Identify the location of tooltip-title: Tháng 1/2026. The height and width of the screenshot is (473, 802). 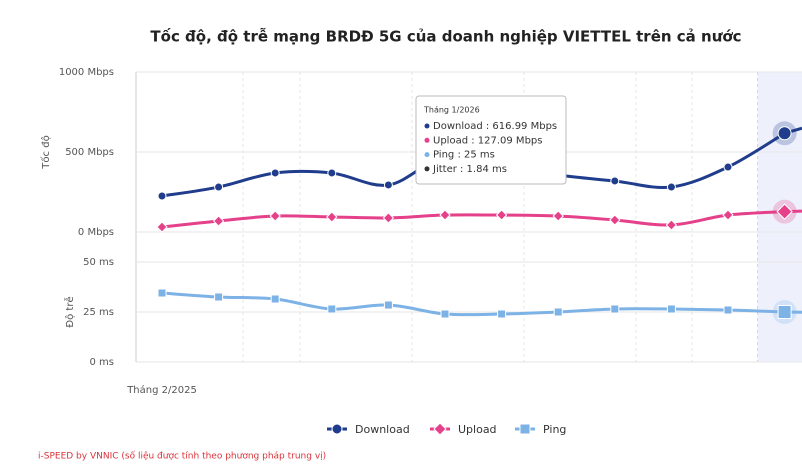
(451, 110).